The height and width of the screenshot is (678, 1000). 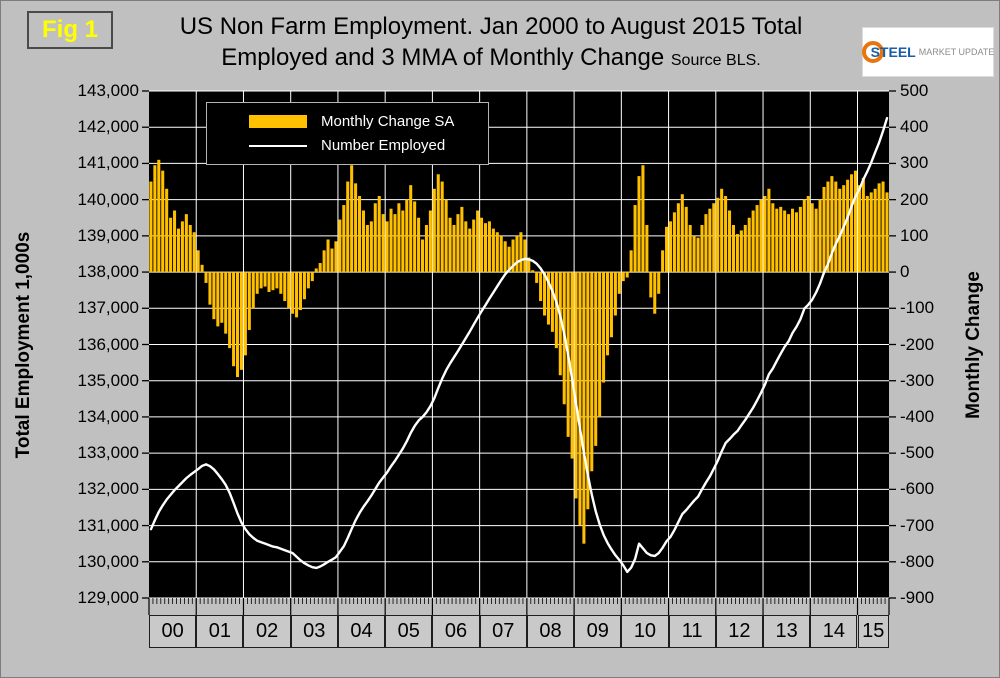 I want to click on right-axis-tick-label: 400, so click(x=914, y=127).